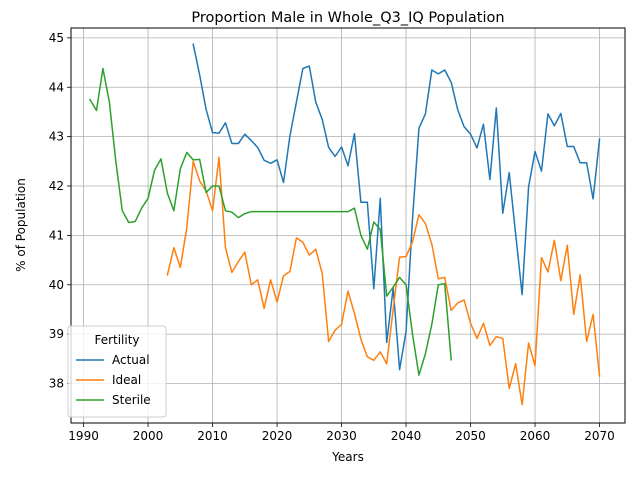  I want to click on x-axis-label: Years, so click(347, 457).